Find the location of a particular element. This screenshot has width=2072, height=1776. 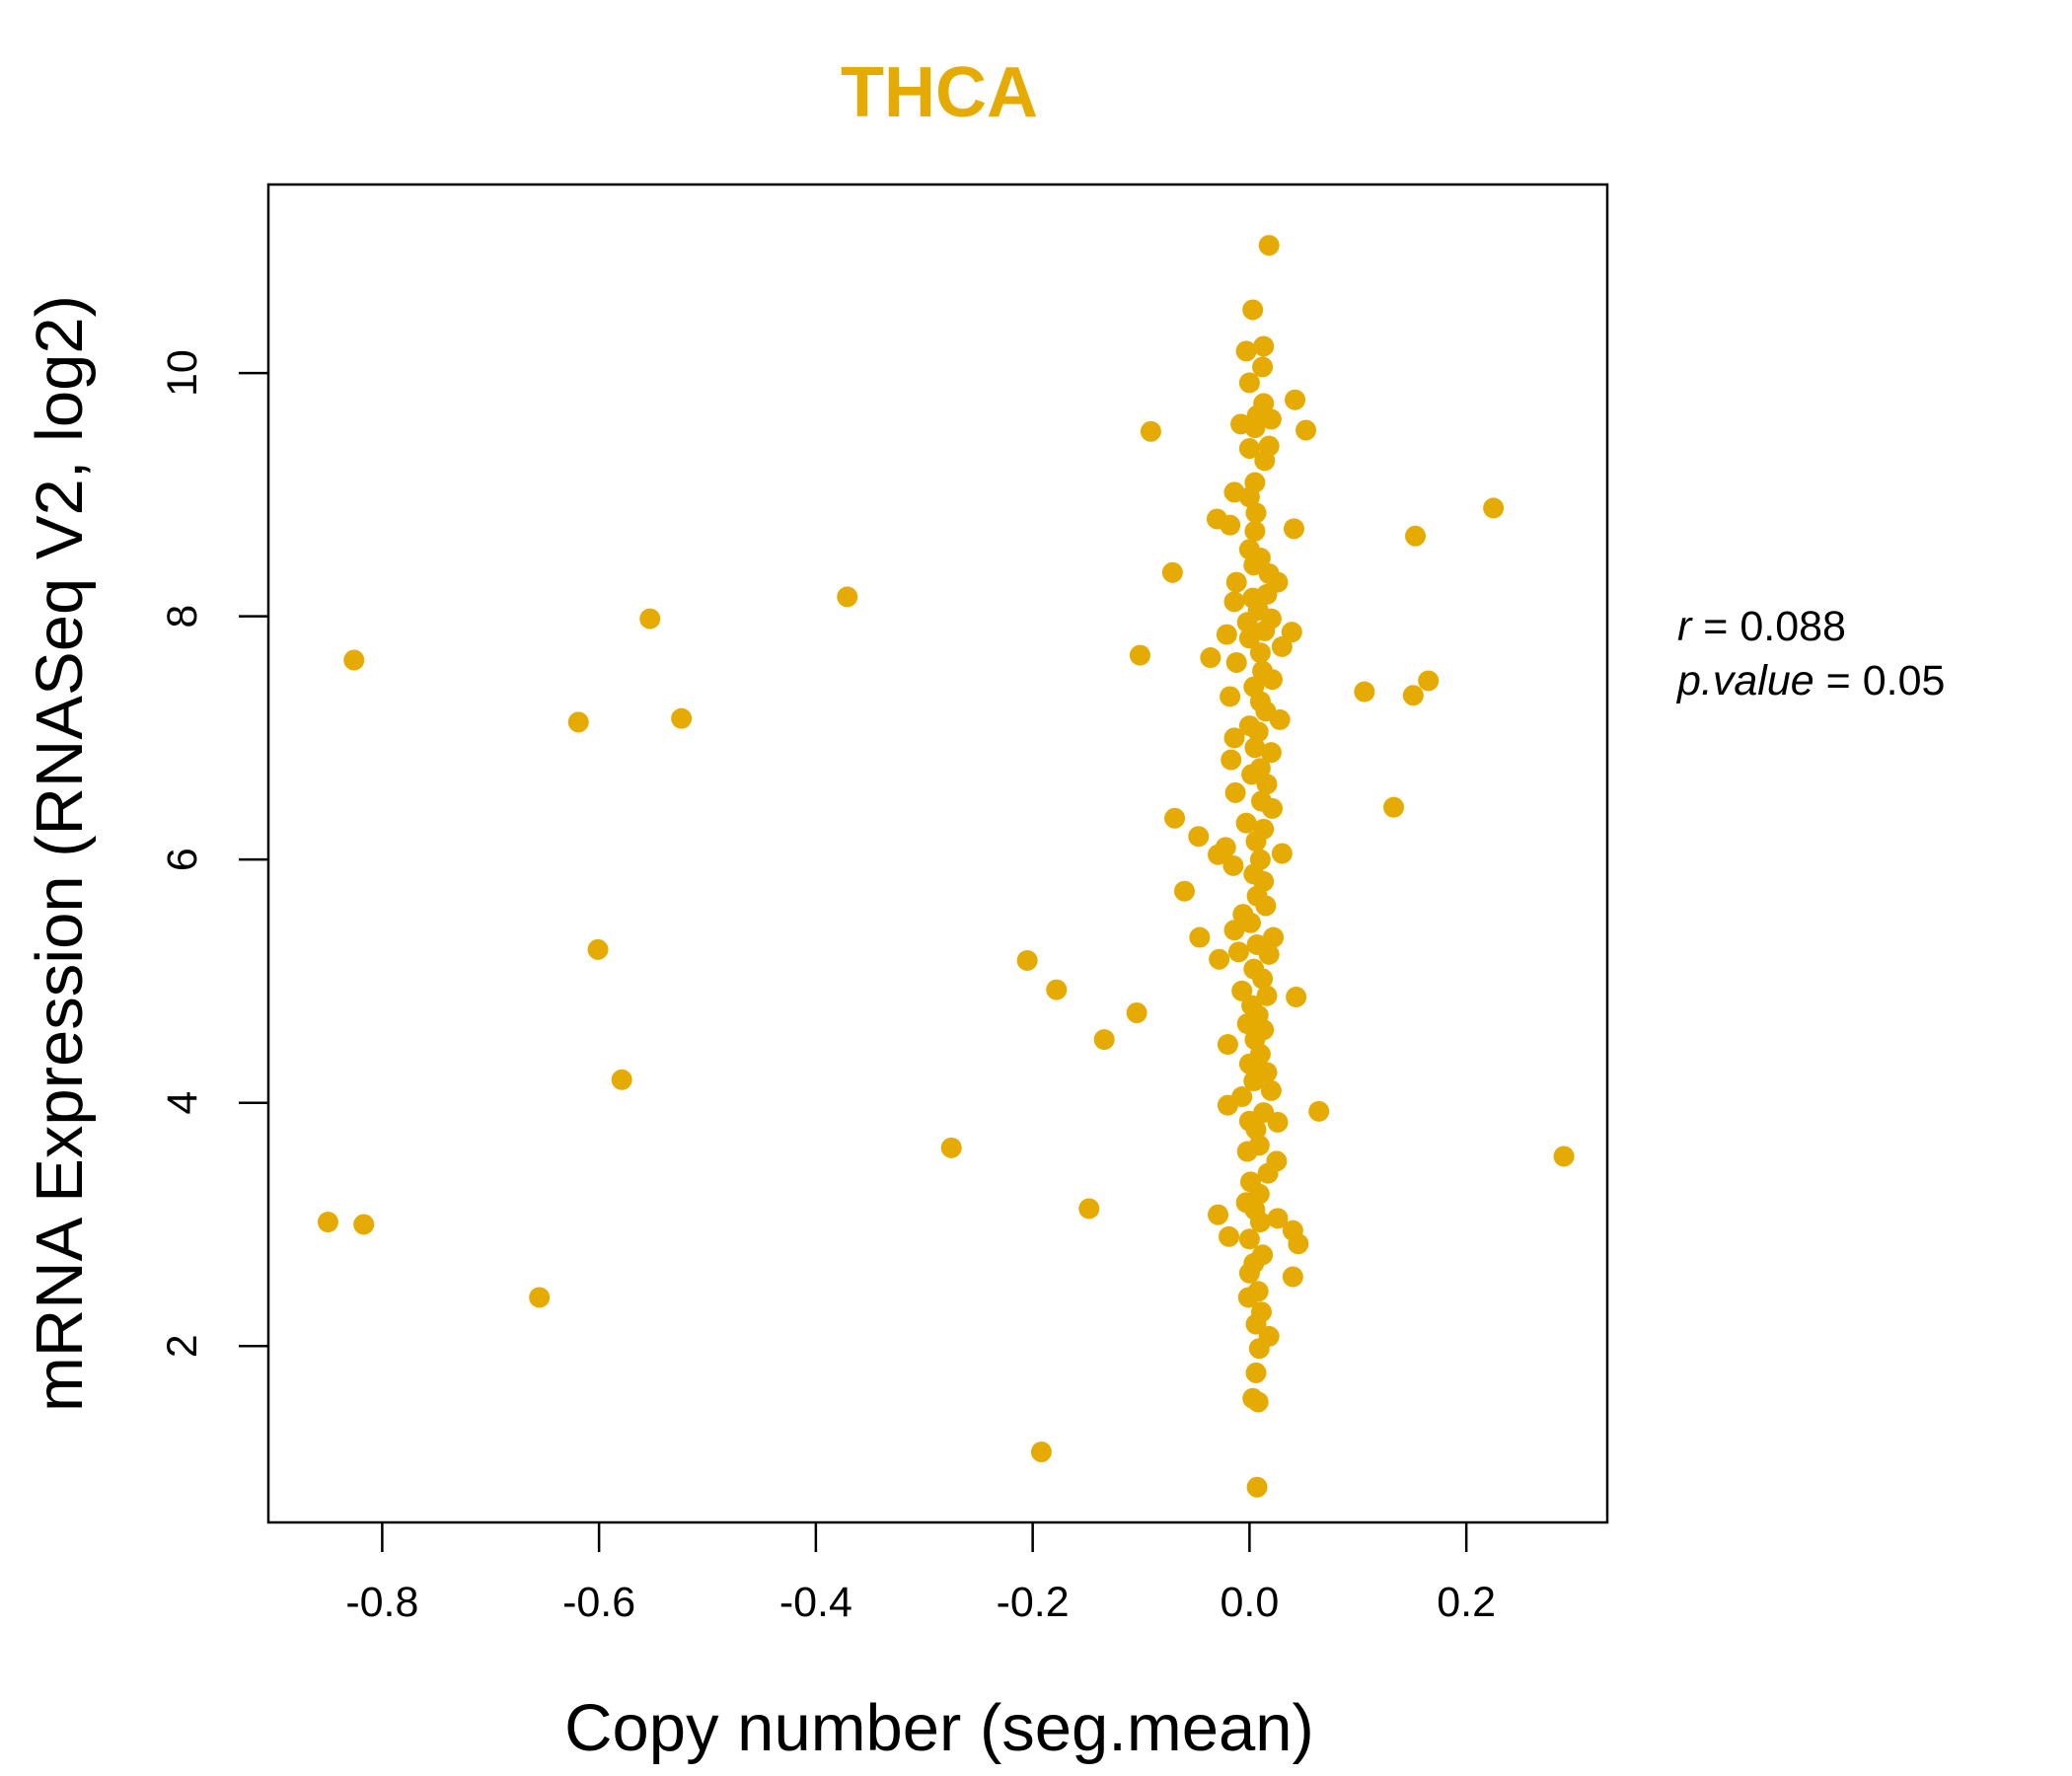

x-tick-label: 0.0 is located at coordinates (1251, 1603).